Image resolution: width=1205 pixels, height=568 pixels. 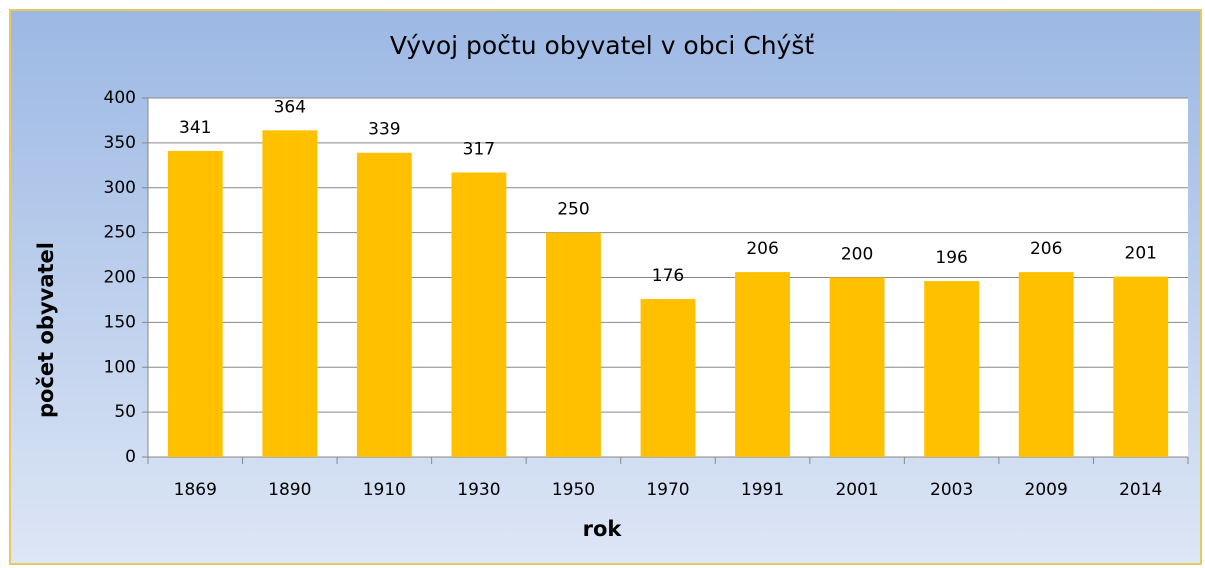 I want to click on y-tick-label: 150, so click(x=120, y=322).